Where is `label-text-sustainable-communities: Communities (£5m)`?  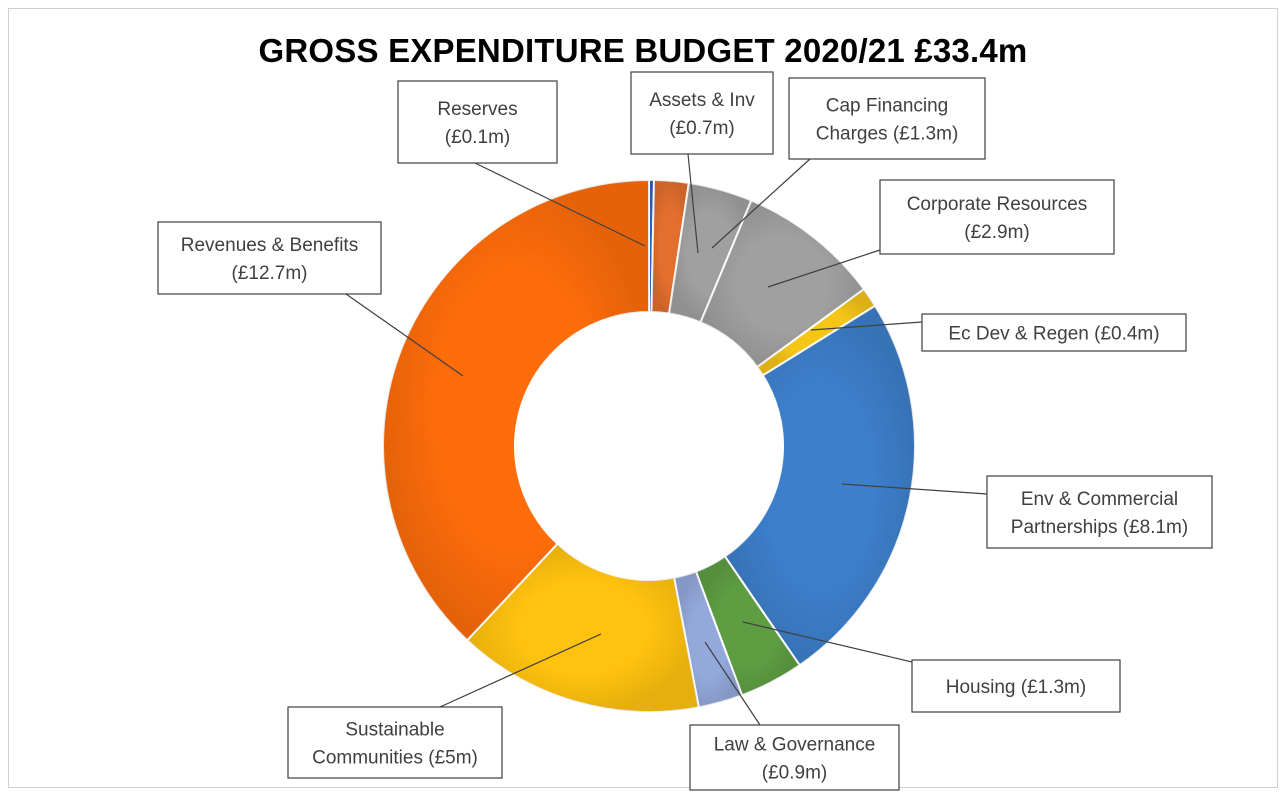
label-text-sustainable-communities: Communities (£5m) is located at coordinates (395, 758).